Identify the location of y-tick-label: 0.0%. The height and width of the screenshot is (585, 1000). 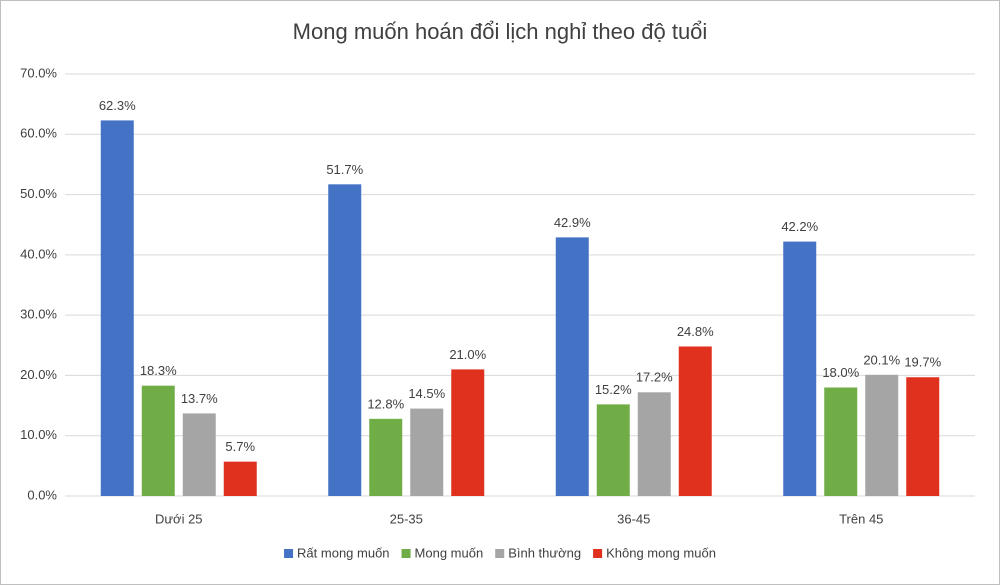
(42, 494).